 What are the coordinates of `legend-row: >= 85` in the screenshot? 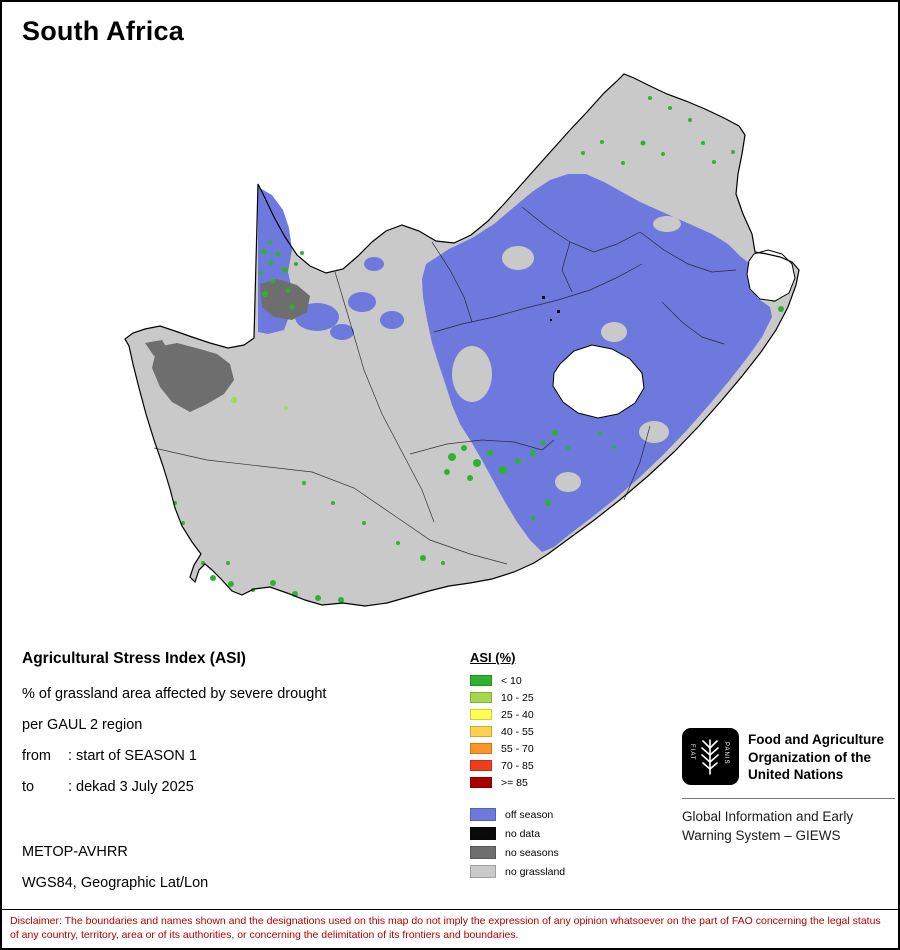 It's located at (517, 782).